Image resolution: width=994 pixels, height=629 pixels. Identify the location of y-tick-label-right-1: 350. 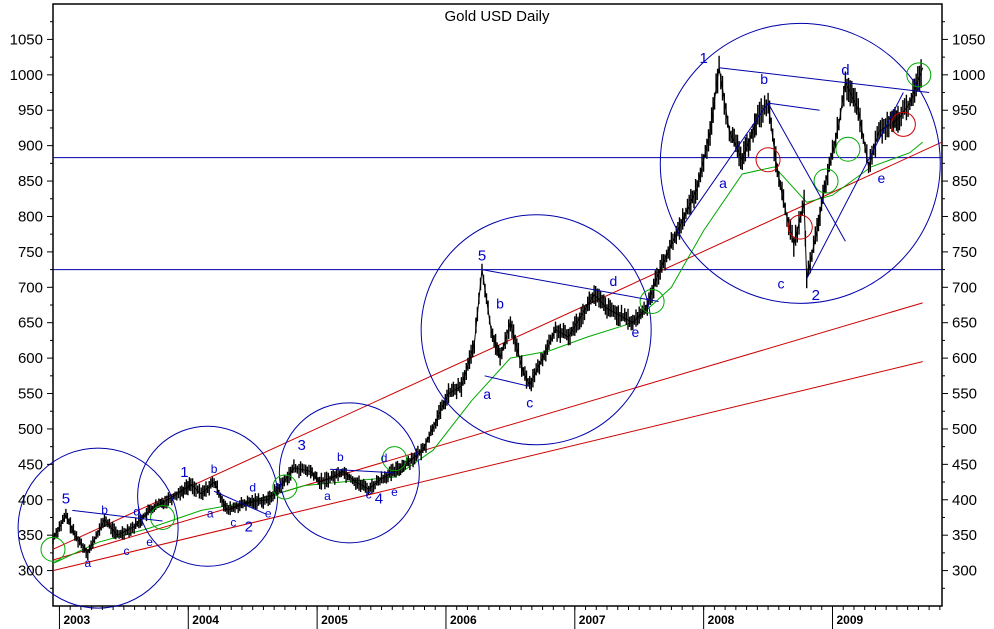
(964, 535).